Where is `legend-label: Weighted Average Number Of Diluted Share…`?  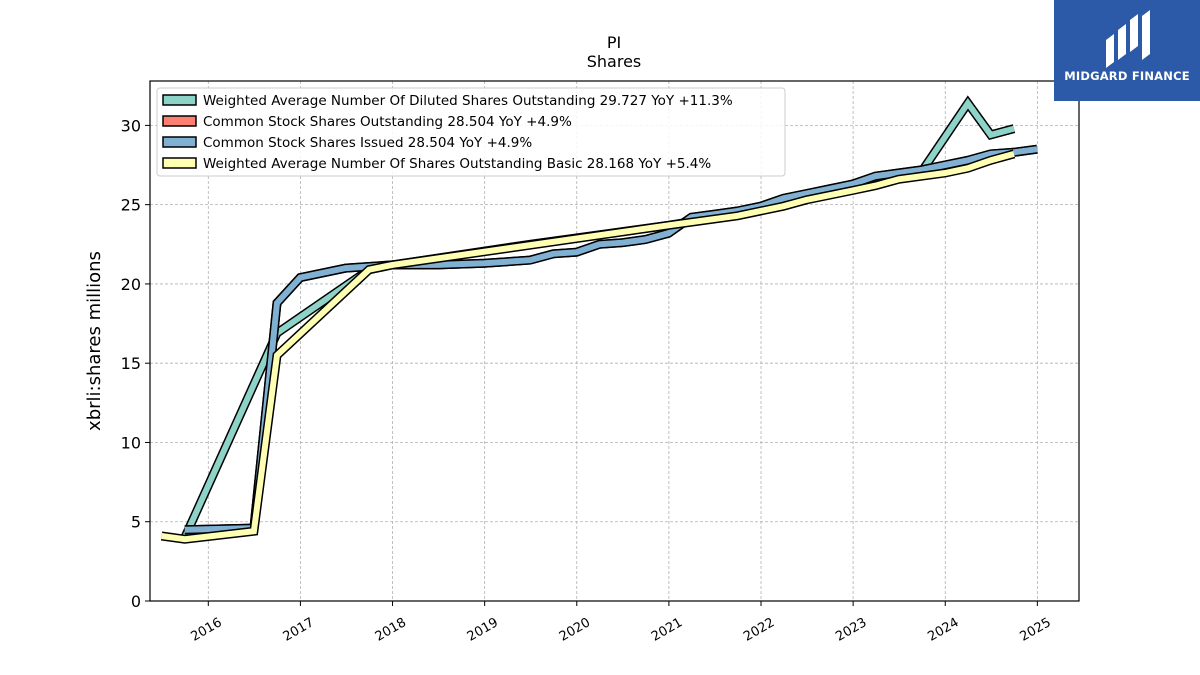 legend-label: Weighted Average Number Of Diluted Share… is located at coordinates (468, 101).